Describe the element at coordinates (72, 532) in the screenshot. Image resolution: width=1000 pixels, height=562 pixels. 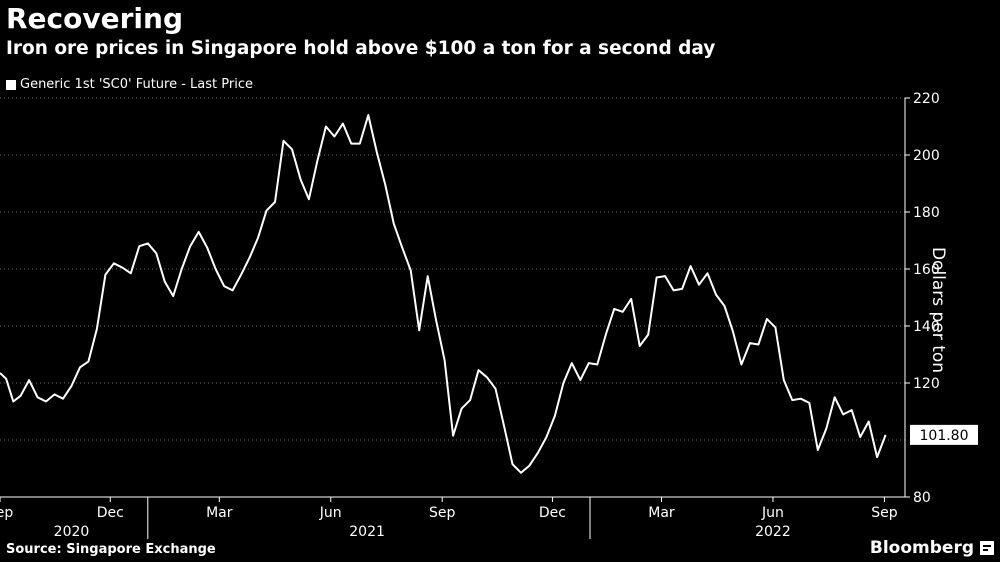
I see `x-year-label: 2020` at that location.